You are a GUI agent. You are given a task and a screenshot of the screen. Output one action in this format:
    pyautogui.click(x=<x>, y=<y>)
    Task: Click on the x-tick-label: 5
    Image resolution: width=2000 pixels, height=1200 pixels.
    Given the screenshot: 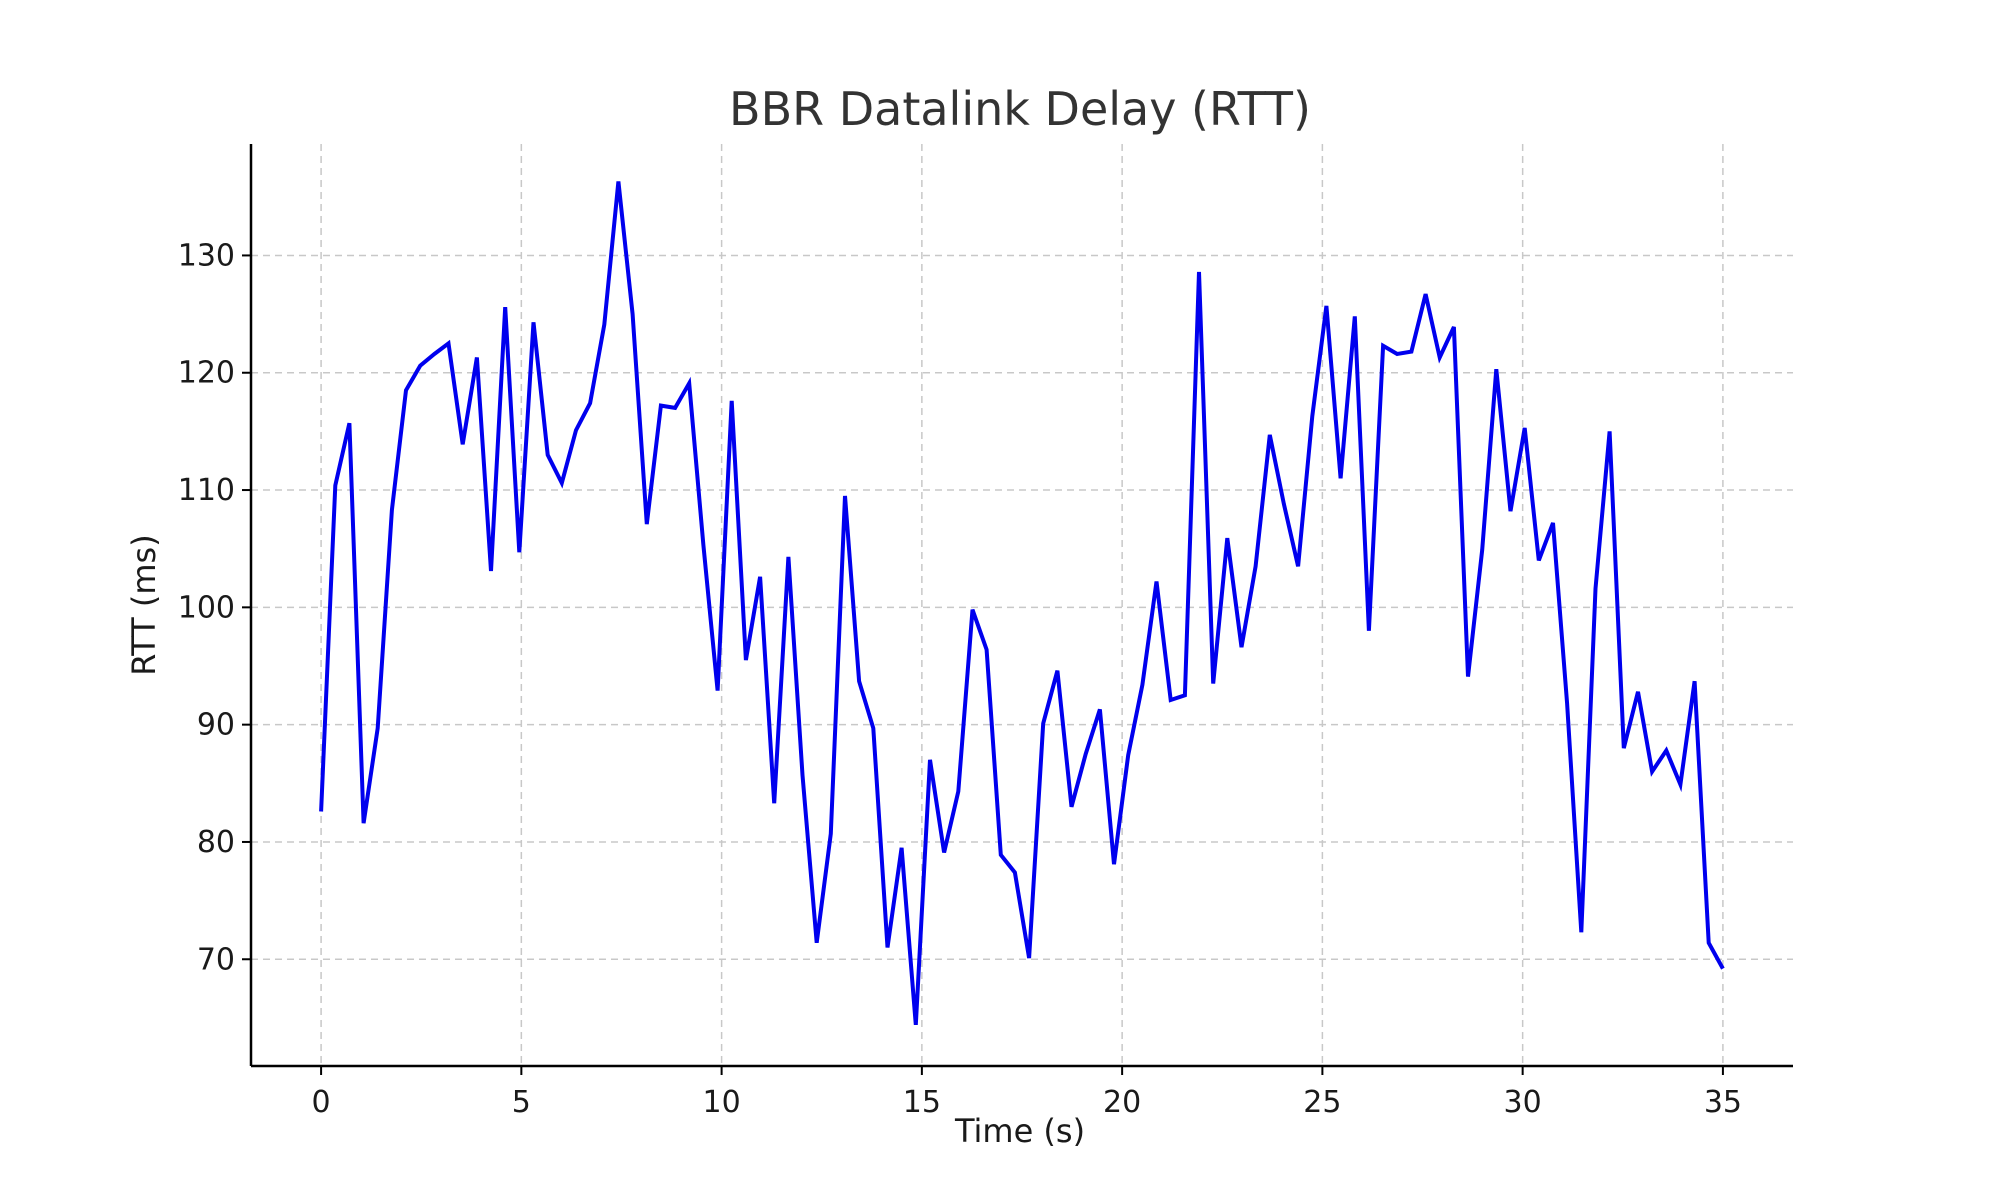 What is the action you would take?
    pyautogui.click(x=521, y=1102)
    